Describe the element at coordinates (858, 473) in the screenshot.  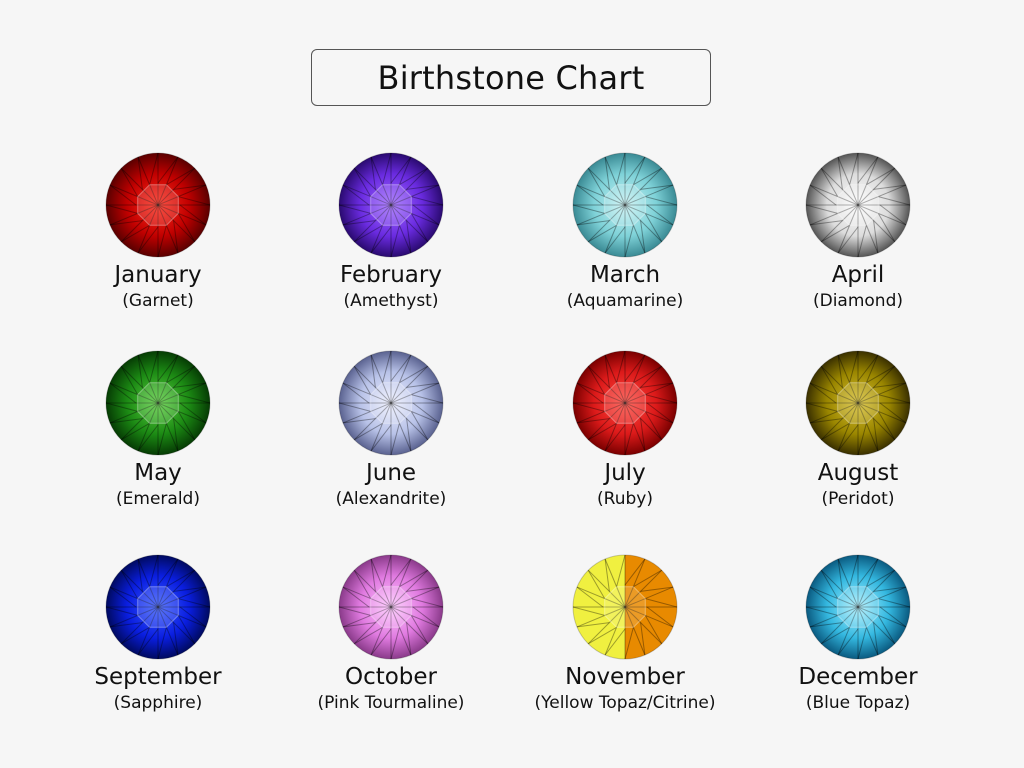
I see `month-label: August` at that location.